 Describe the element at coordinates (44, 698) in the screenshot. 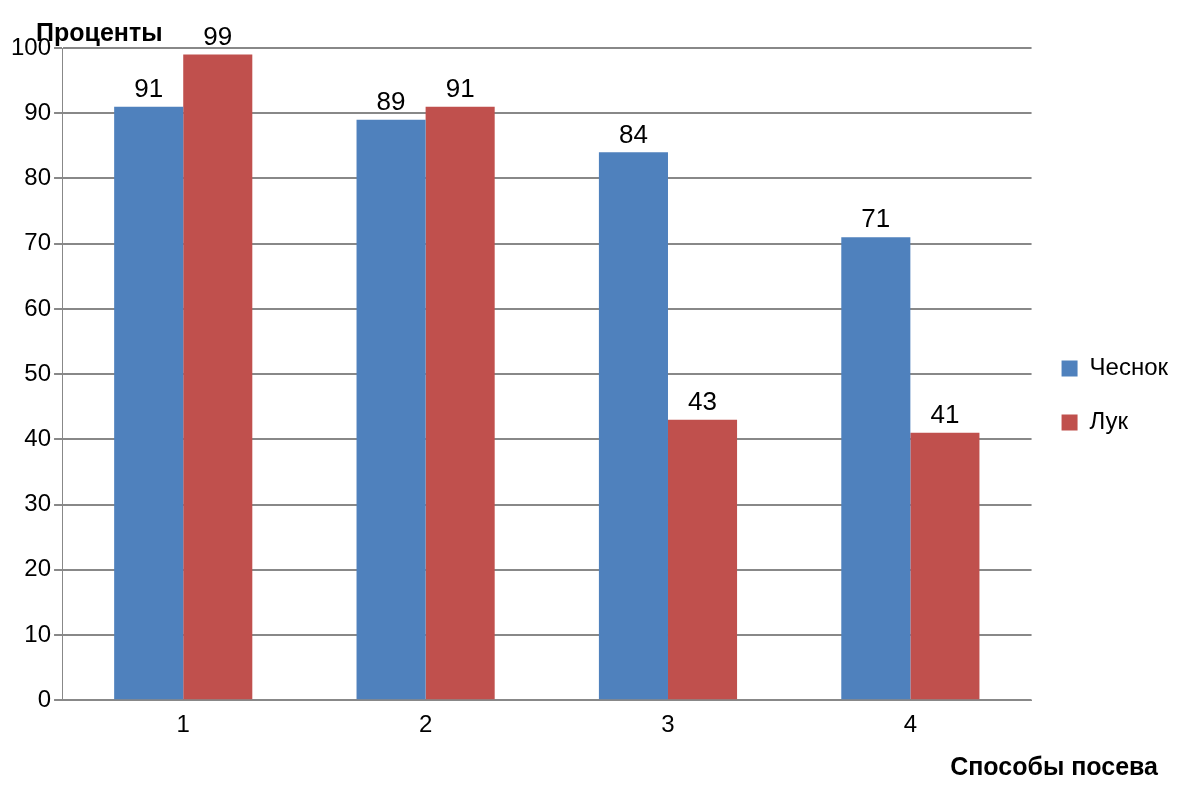

I see `y-tick-label: 0` at that location.